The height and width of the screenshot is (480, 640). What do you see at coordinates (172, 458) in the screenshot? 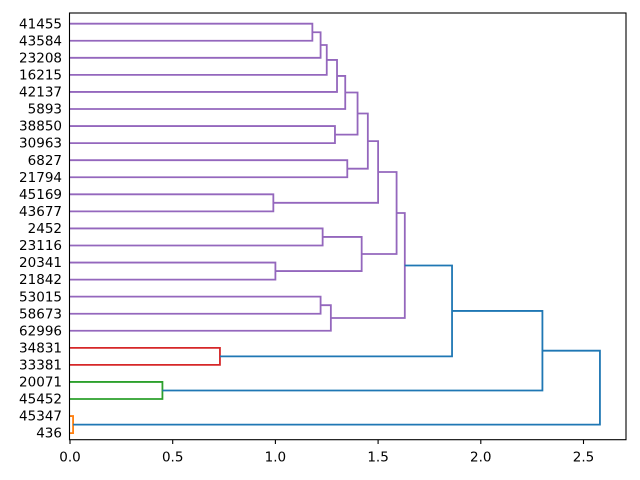
I see `x-tick-label: 0.5` at bounding box center [172, 458].